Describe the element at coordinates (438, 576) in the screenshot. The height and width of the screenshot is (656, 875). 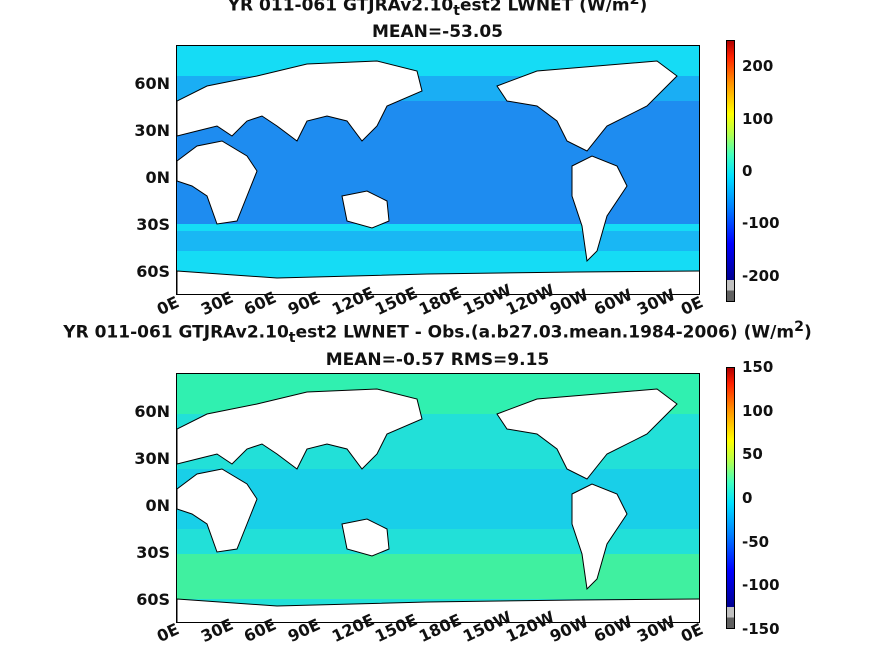
I see `ocean-band-south` at that location.